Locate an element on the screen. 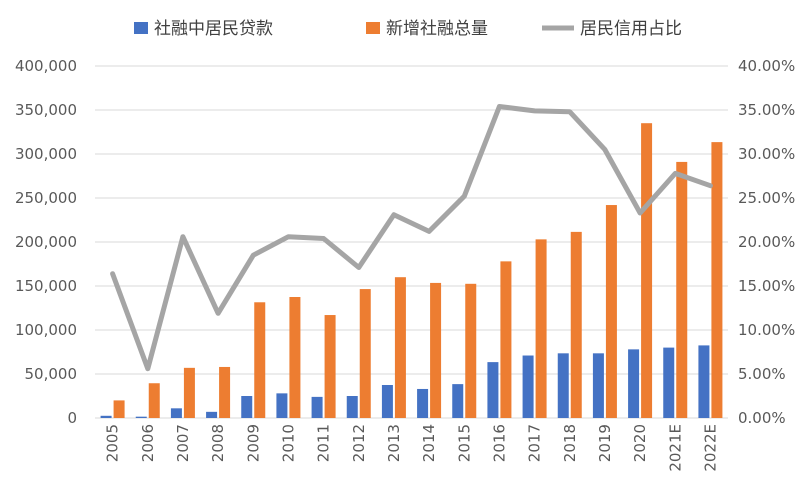 Image resolution: width=812 pixels, height=492 pixels. legend-label: 居民信用占比 is located at coordinates (631, 29).